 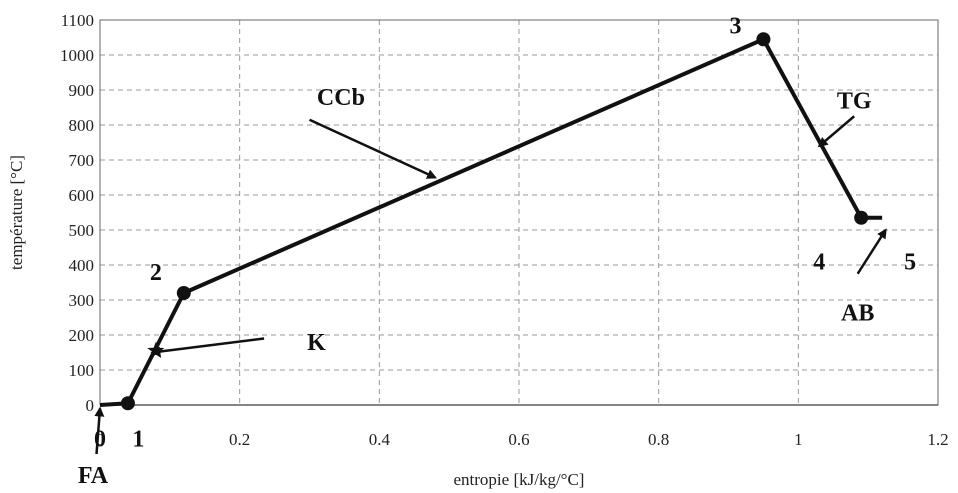 What do you see at coordinates (380, 439) in the screenshot?
I see `x-tick-label: 0.4` at bounding box center [380, 439].